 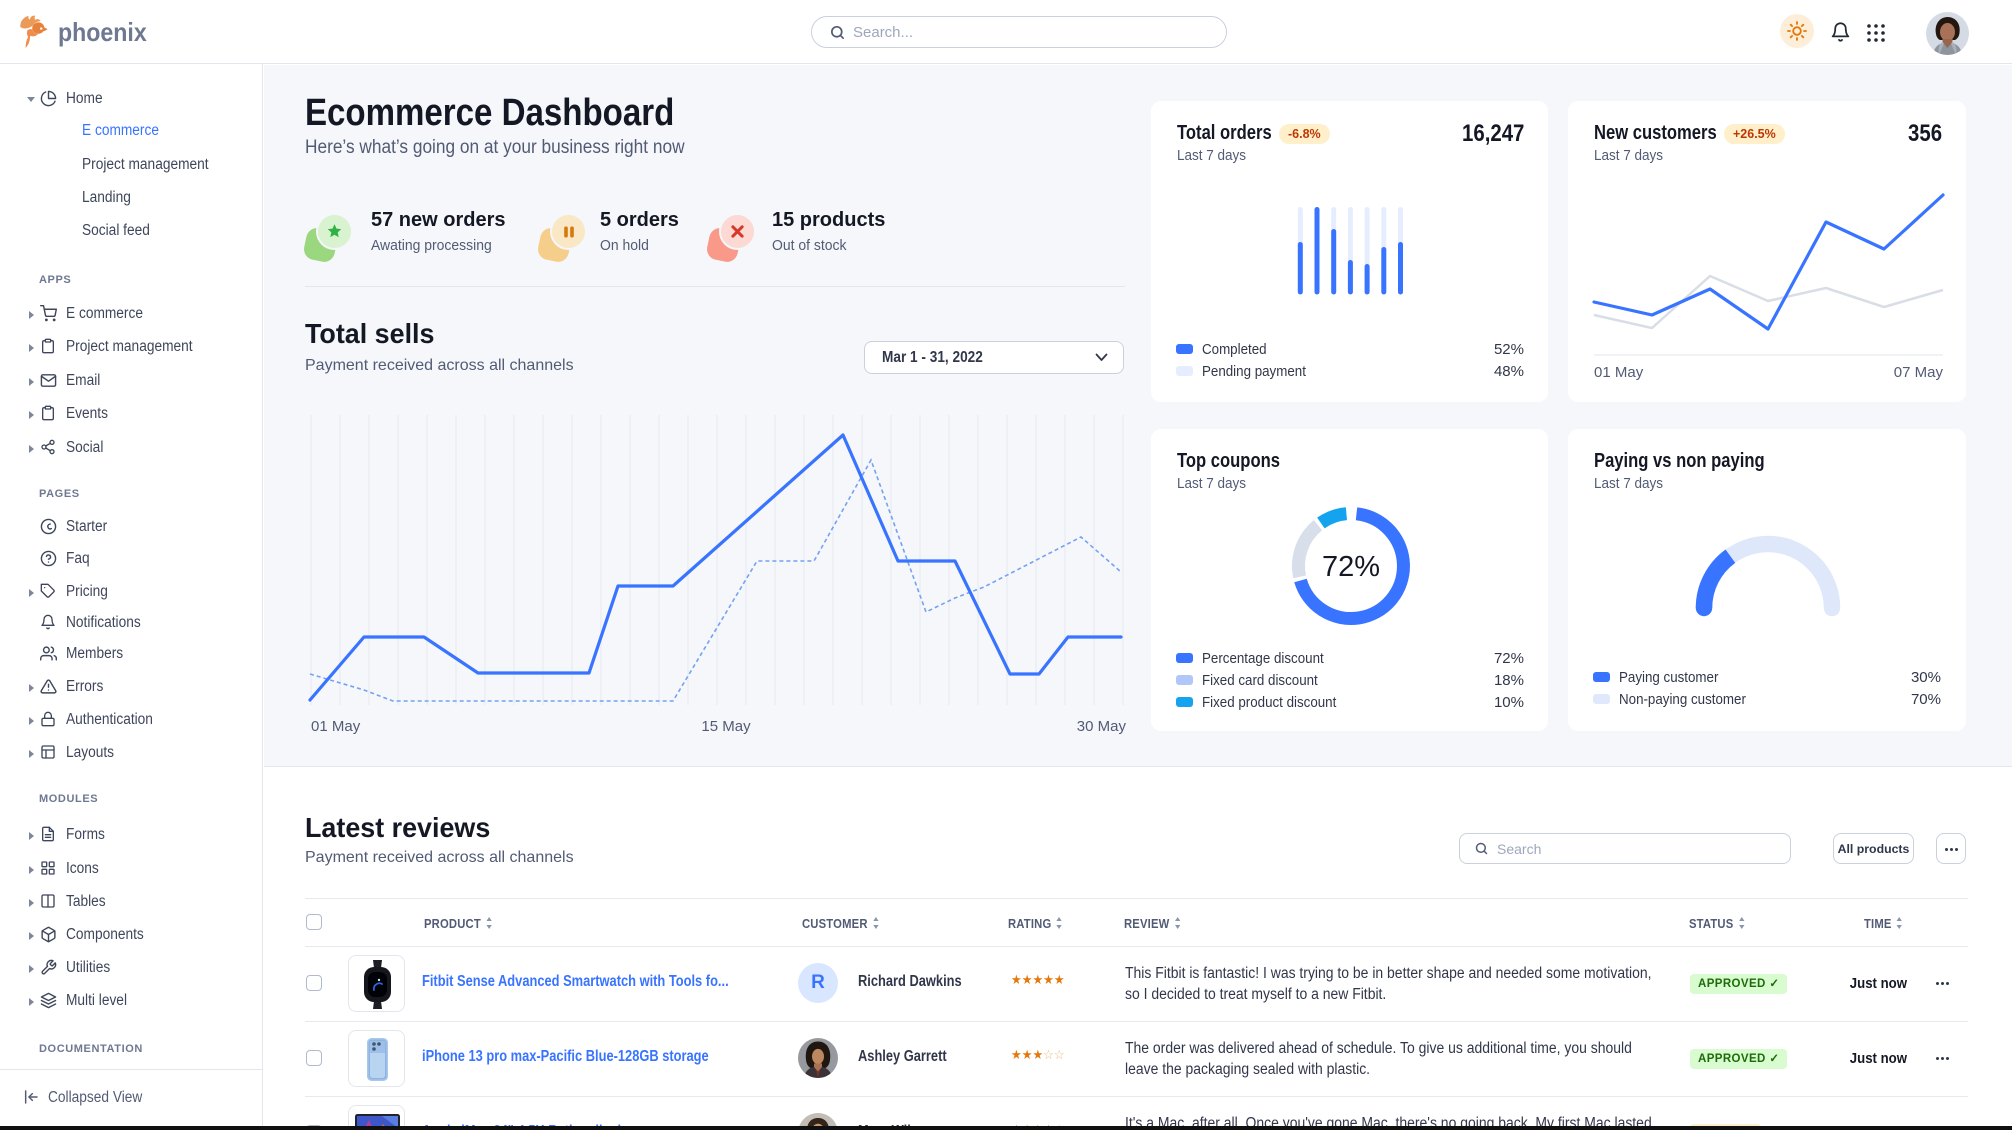 I want to click on svg-text: 30 May, so click(x=1102, y=726).